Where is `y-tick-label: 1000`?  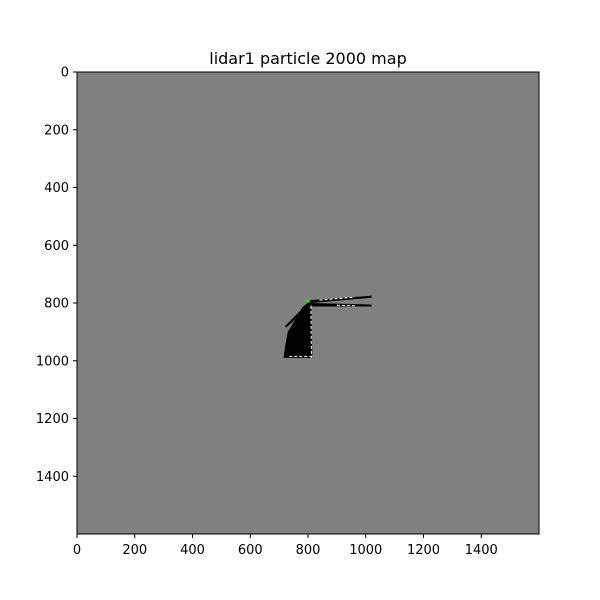
y-tick-label: 1000 is located at coordinates (52, 361).